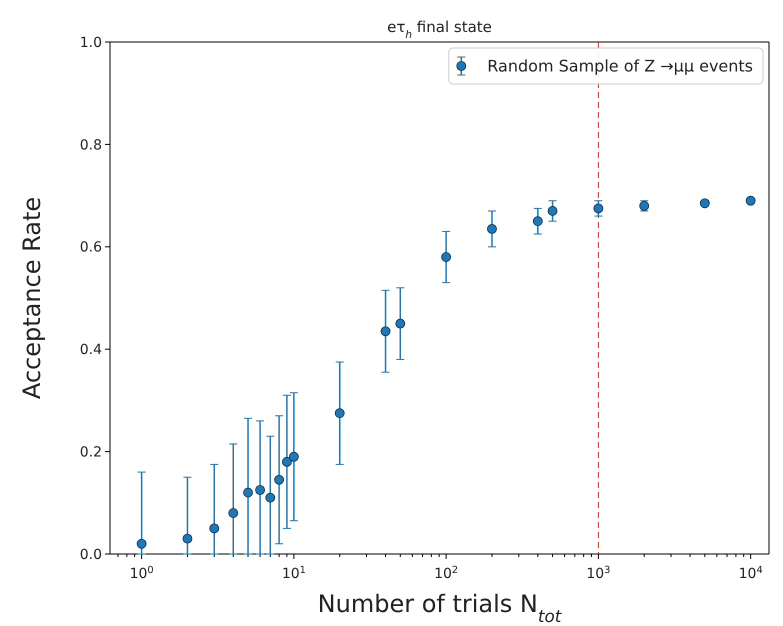 Image resolution: width=783 pixels, height=626 pixels. What do you see at coordinates (91, 145) in the screenshot?
I see `y-tick-label: 0.8` at bounding box center [91, 145].